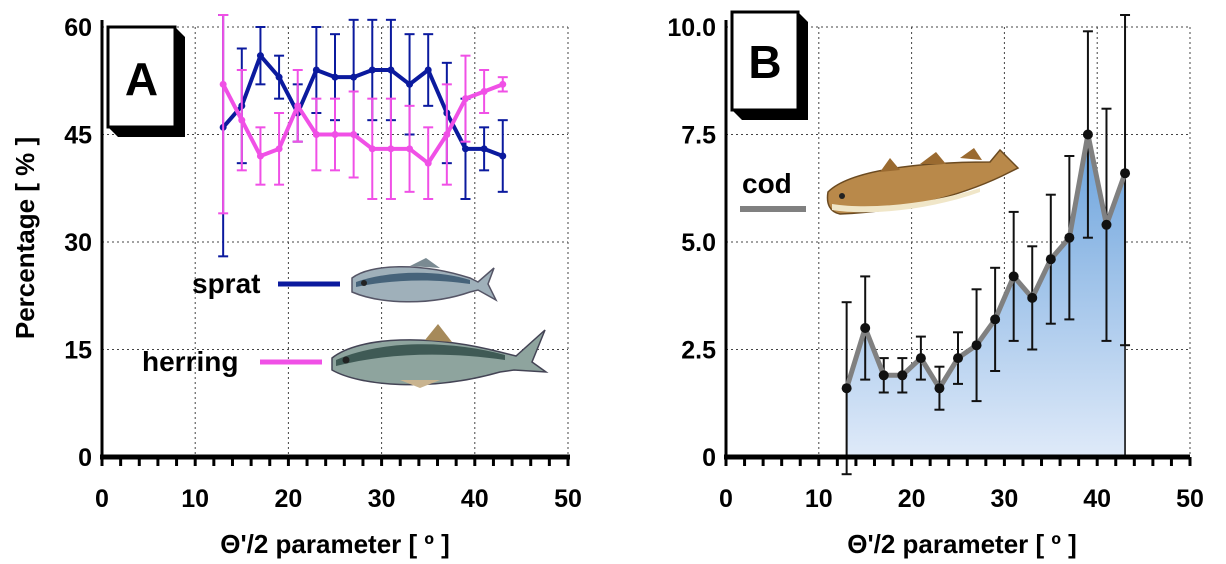  What do you see at coordinates (78, 136) in the screenshot?
I see `y-tick-label-a: 45` at bounding box center [78, 136].